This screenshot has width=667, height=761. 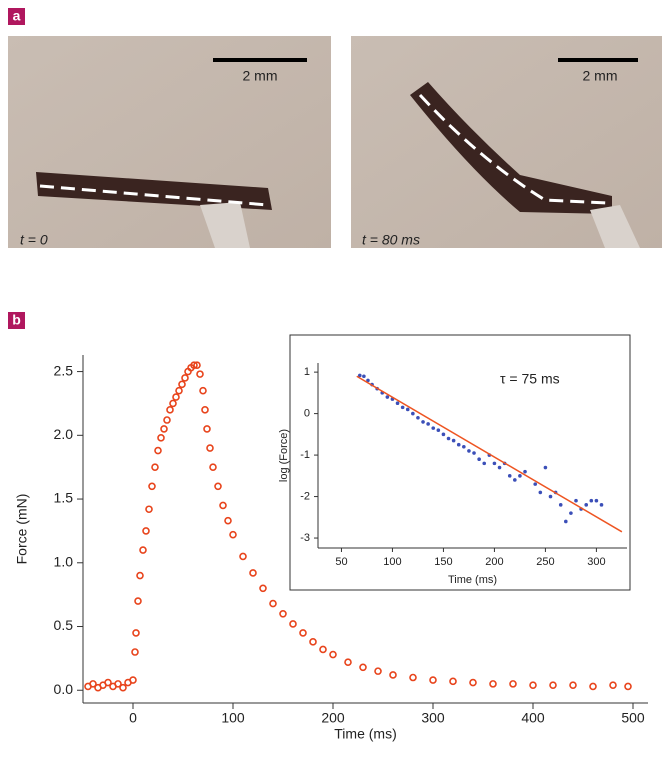 What do you see at coordinates (34, 240) in the screenshot?
I see `time-label: t = 0` at bounding box center [34, 240].